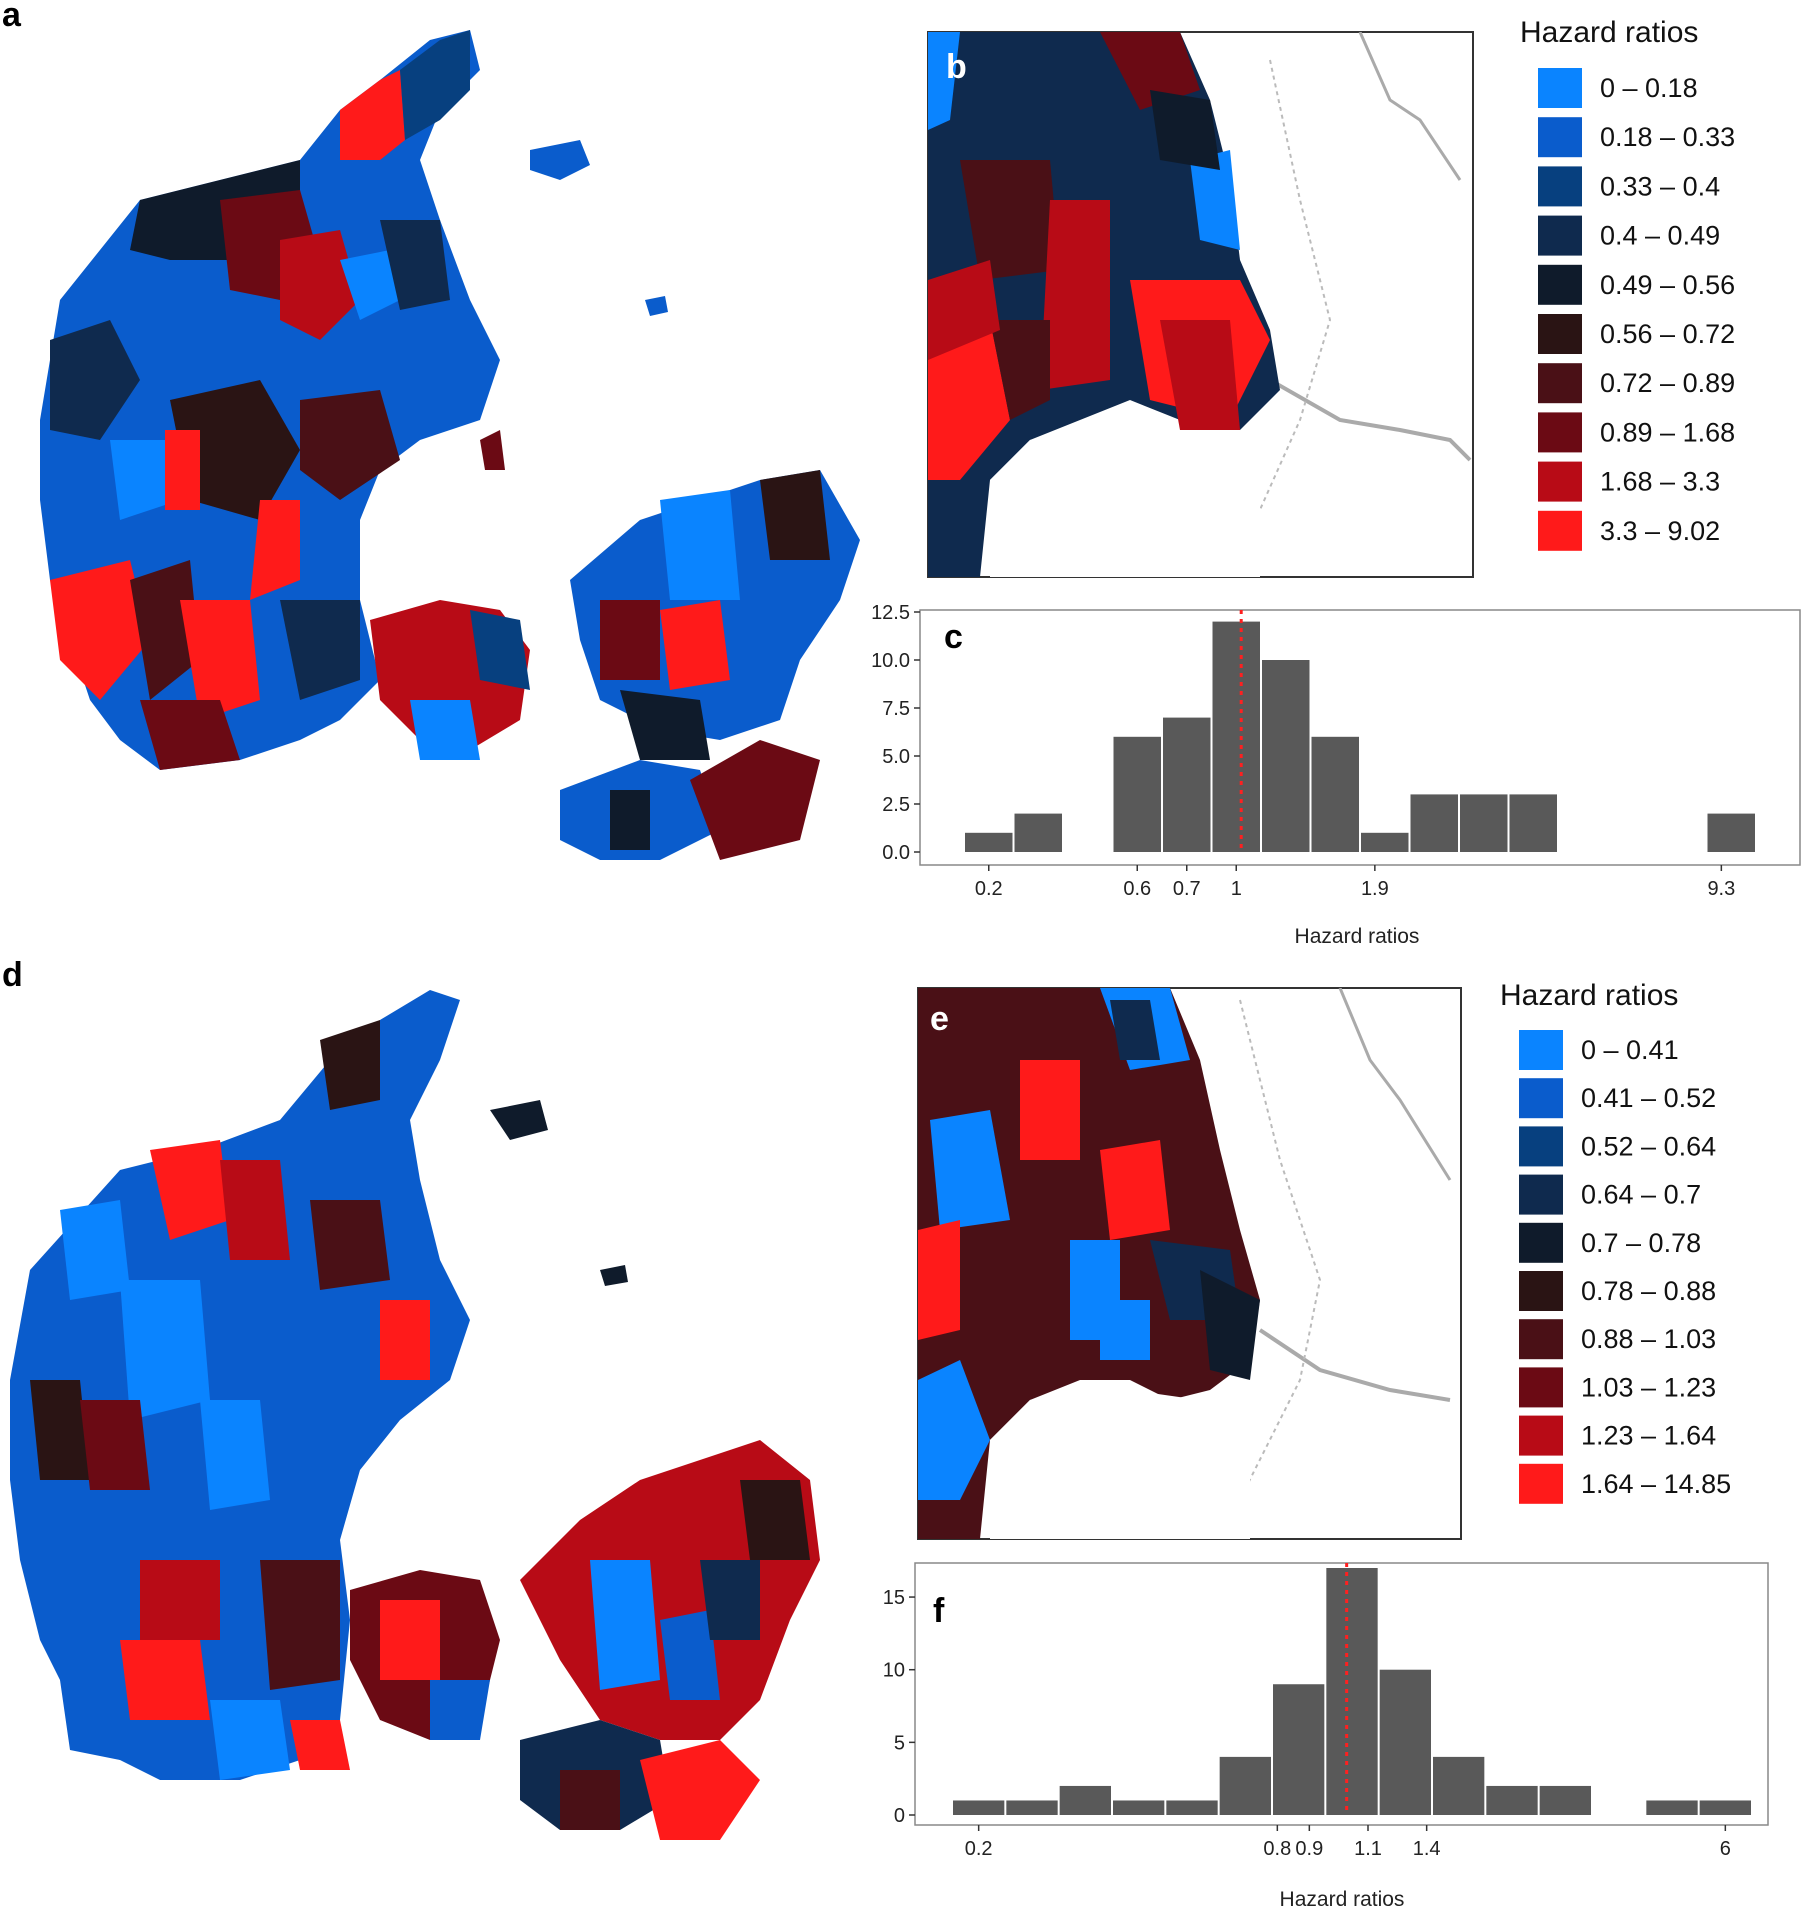 The image size is (1805, 1908). I want to click on legend-bottom-item-label: 1.64 – 14.85, so click(1656, 1484).